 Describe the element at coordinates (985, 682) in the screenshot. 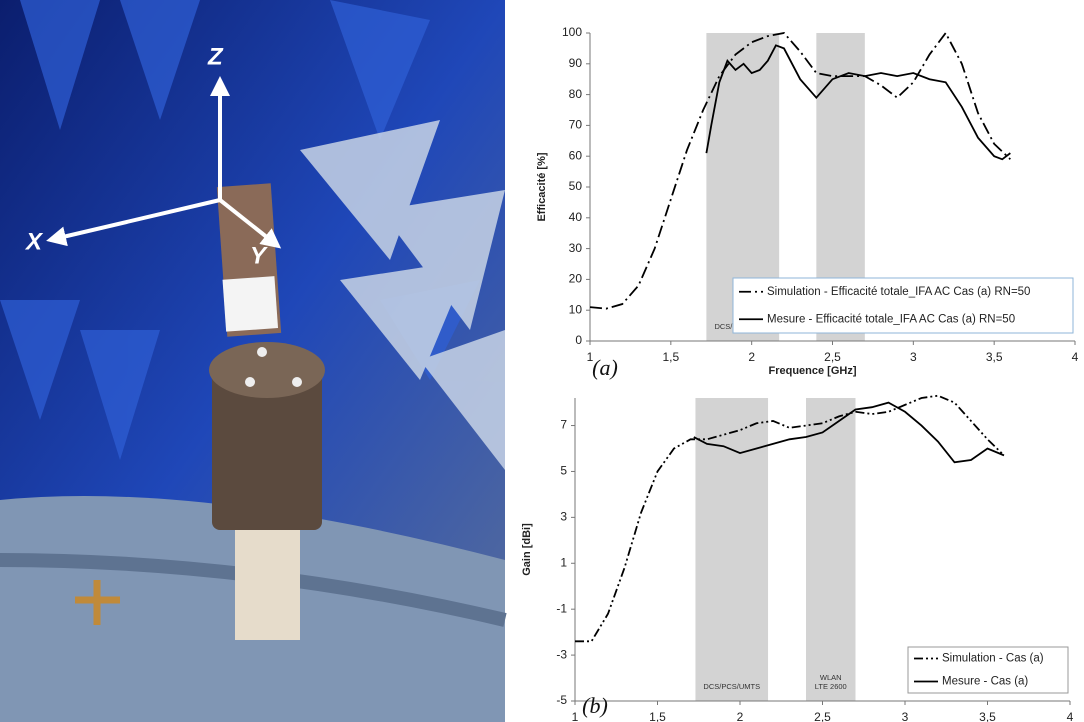

I see `legend-label: Mesure - Cas (a)` at that location.